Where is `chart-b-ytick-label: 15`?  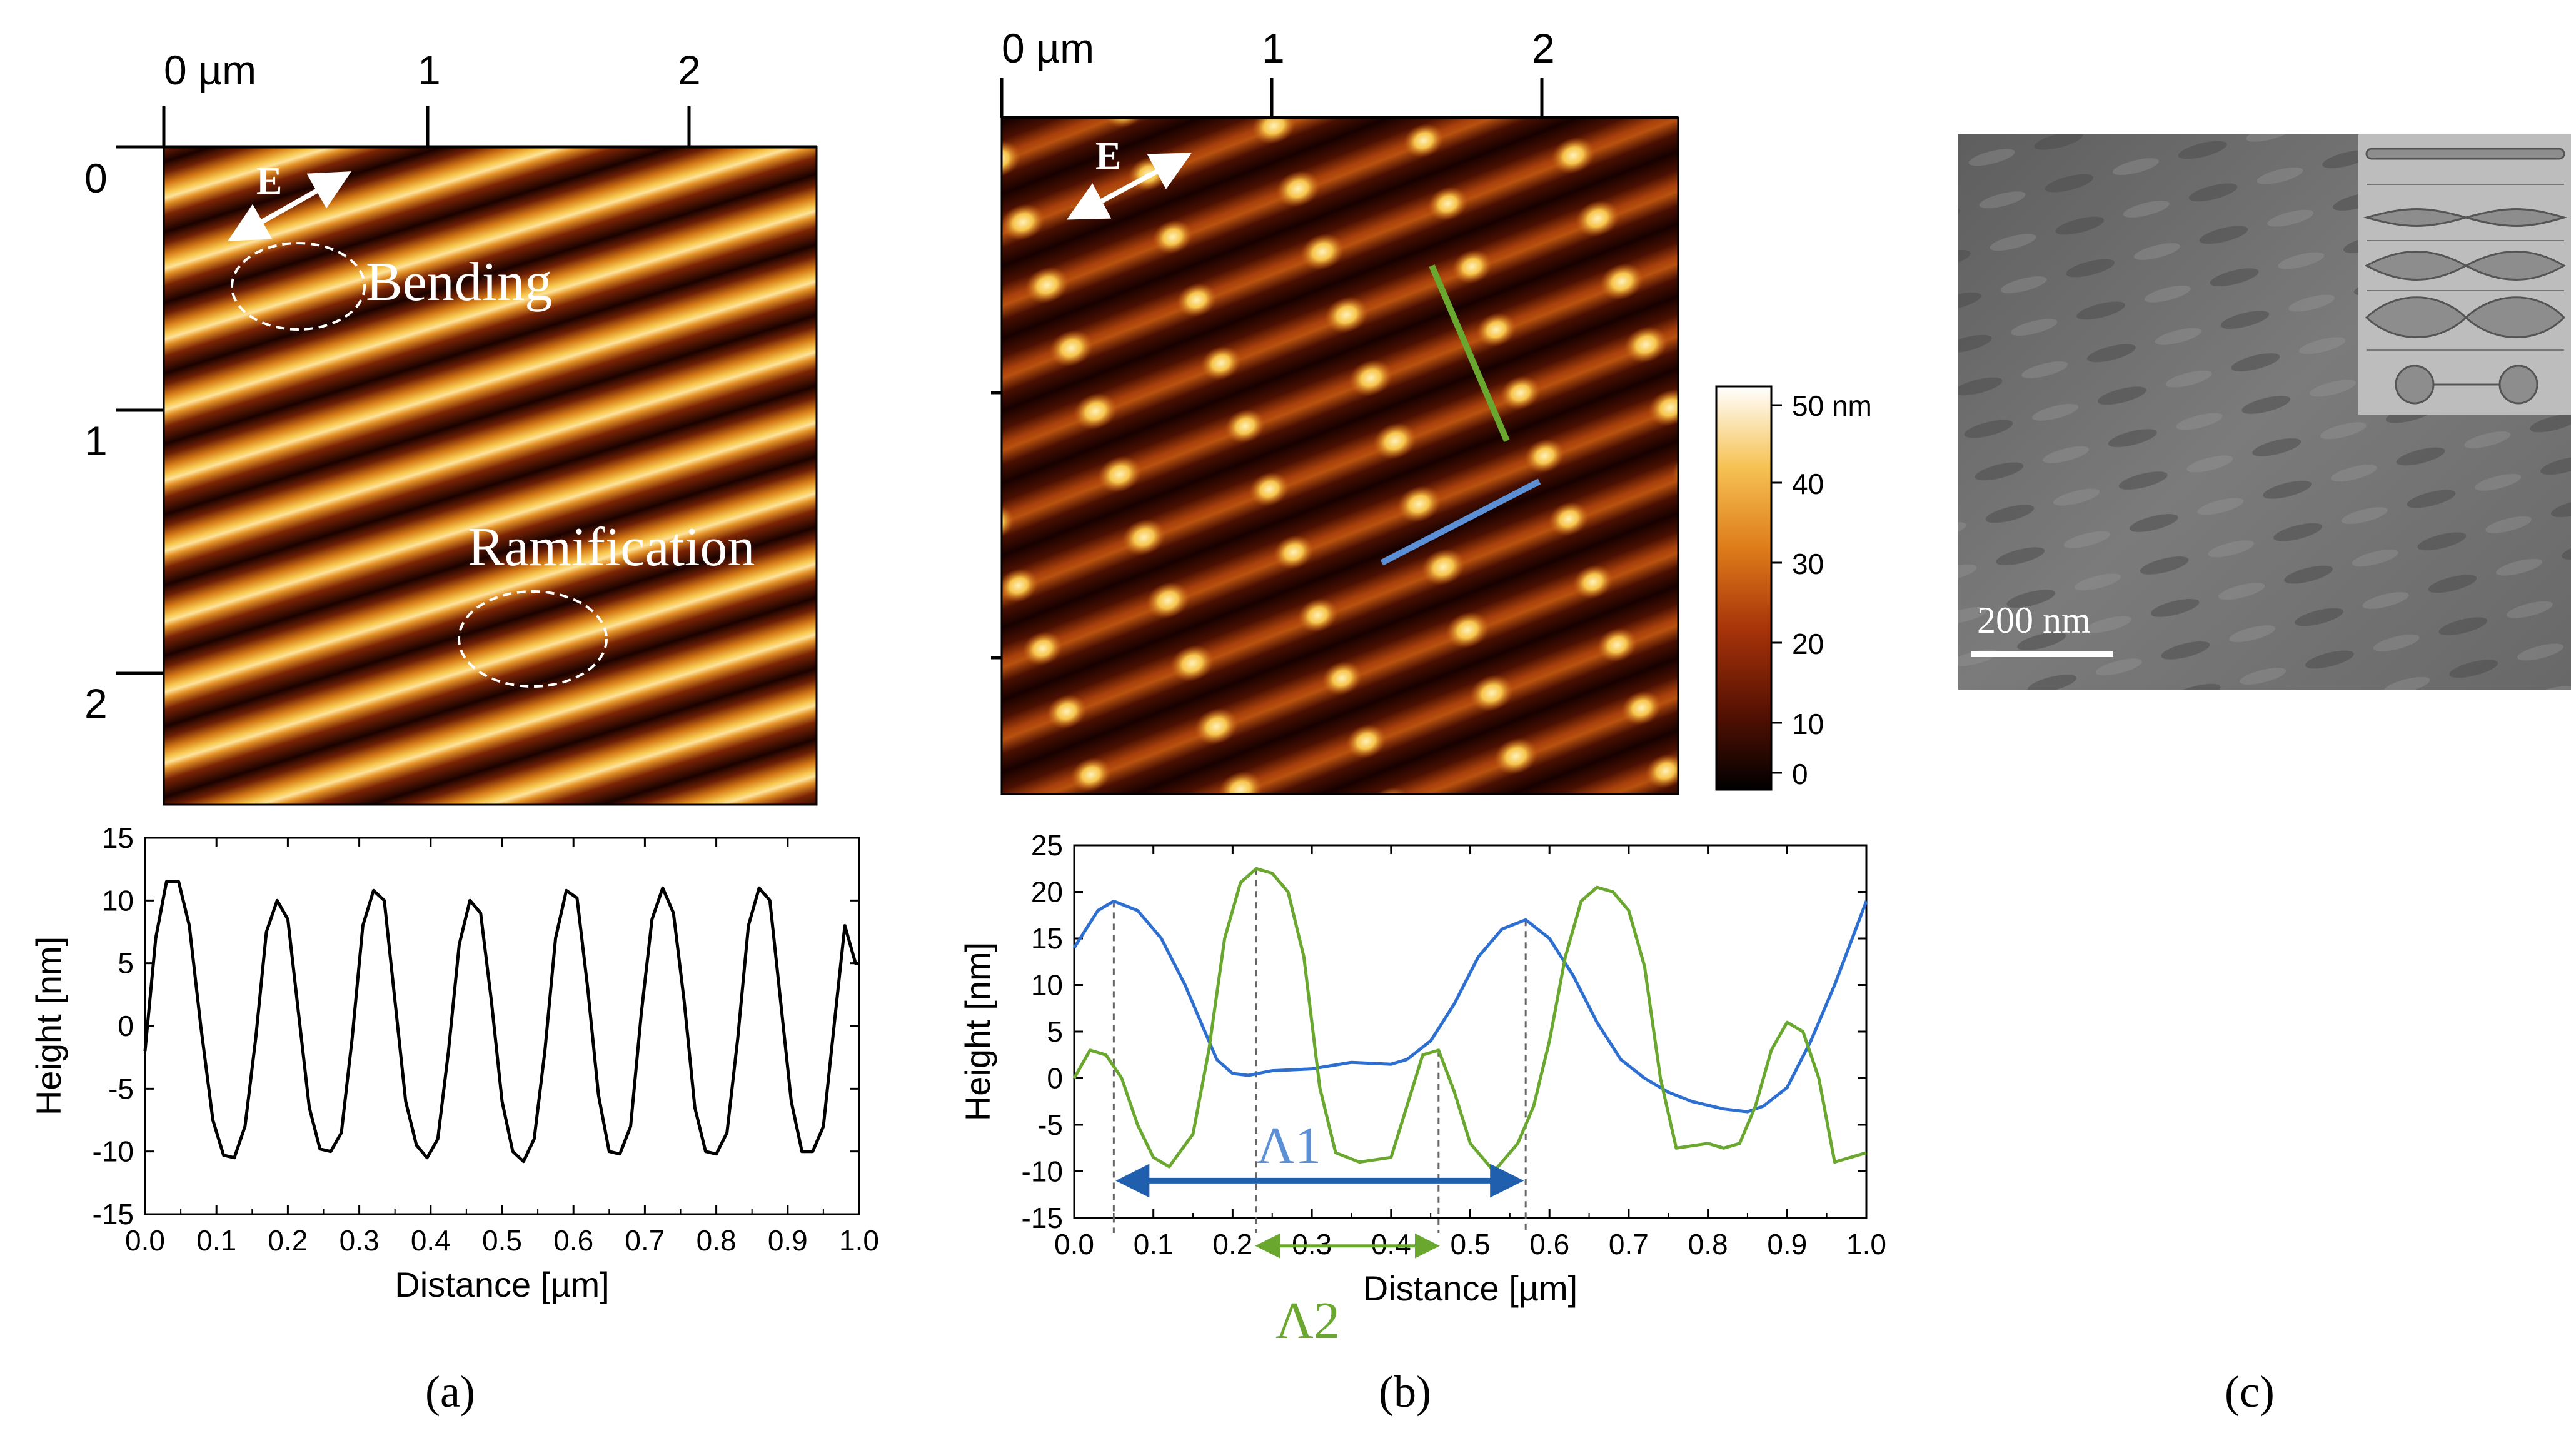 chart-b-ytick-label: 15 is located at coordinates (1047, 938).